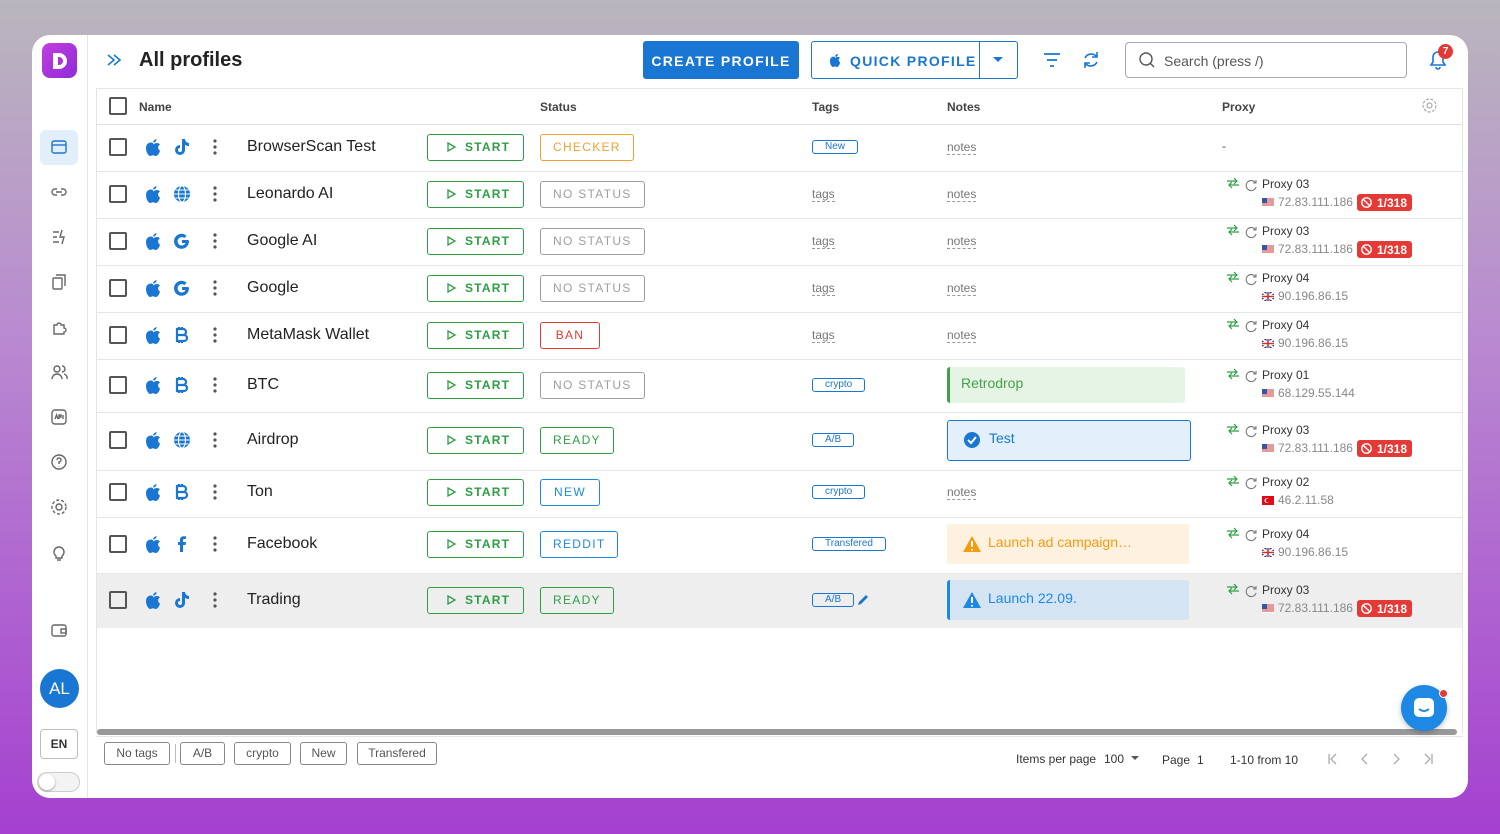 The width and height of the screenshot is (1500, 834). I want to click on tag-chip: Transfered, so click(849, 544).